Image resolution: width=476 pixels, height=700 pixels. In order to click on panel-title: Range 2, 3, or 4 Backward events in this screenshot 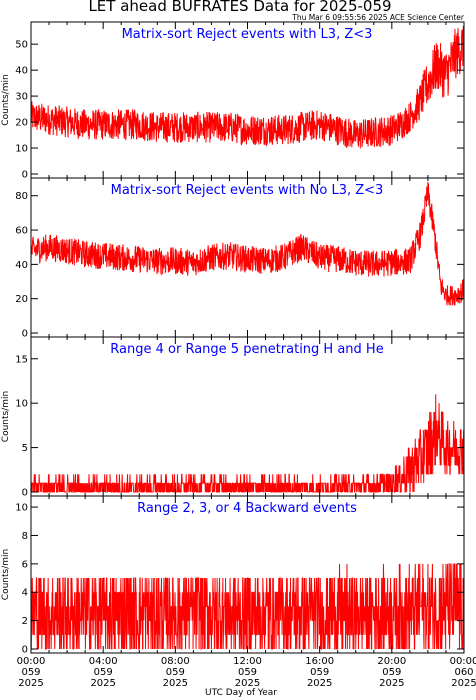, I will do `click(247, 508)`.